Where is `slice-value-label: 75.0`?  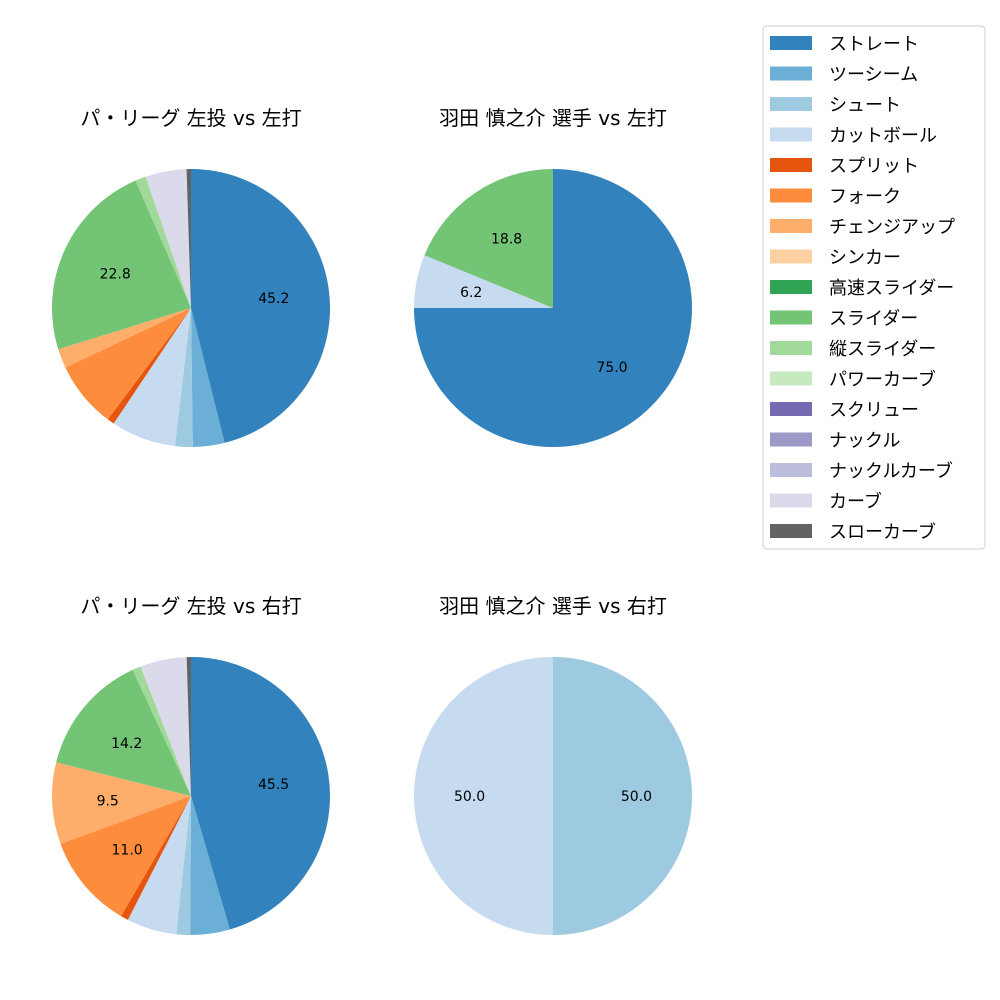
slice-value-label: 75.0 is located at coordinates (611, 368).